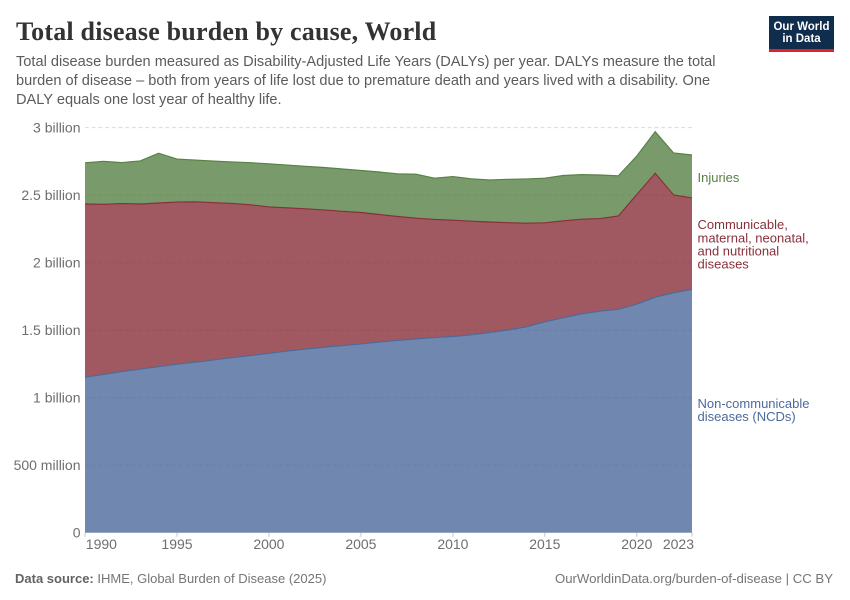  What do you see at coordinates (101, 544) in the screenshot?
I see `svg-text: 1990` at bounding box center [101, 544].